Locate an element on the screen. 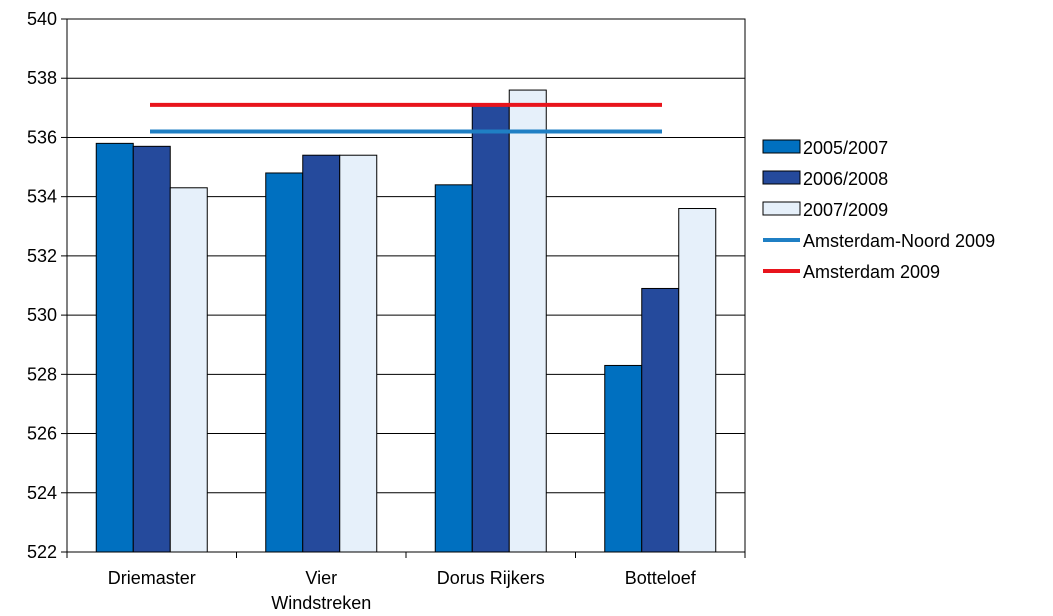 Image resolution: width=1053 pixels, height=616 pixels. x-tick-label: Vier is located at coordinates (321, 578).